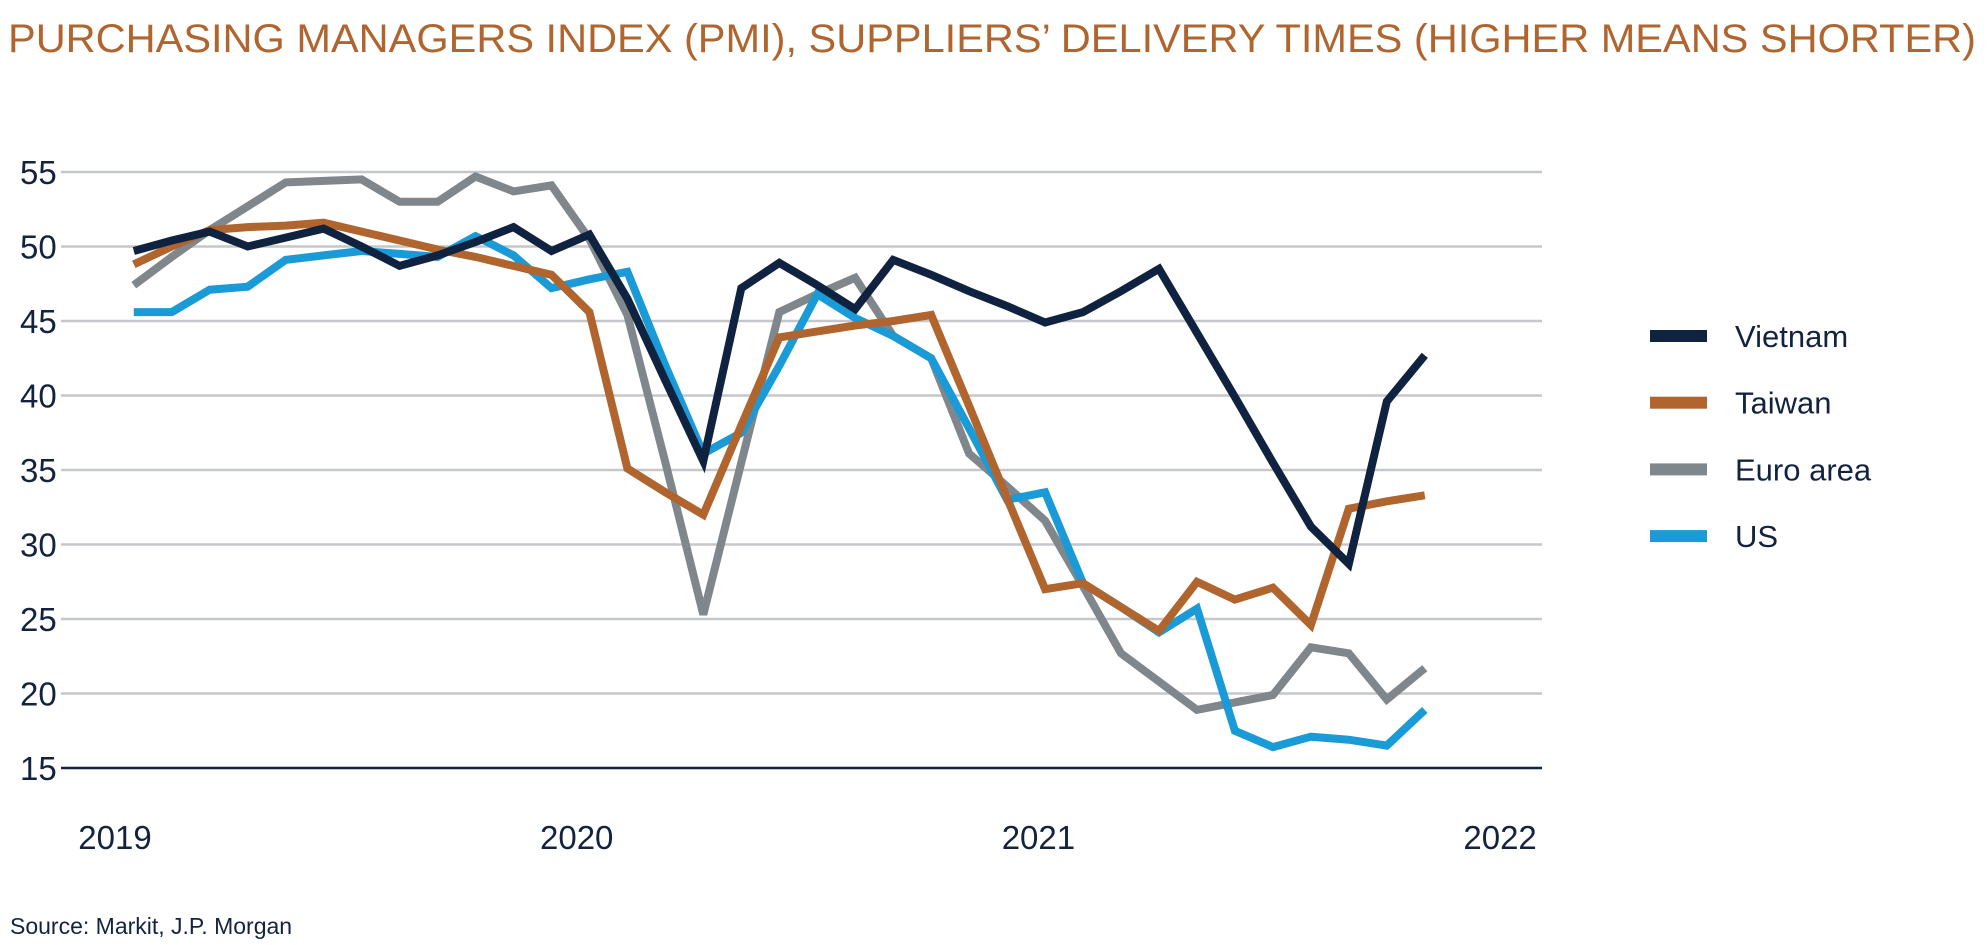 The image size is (1988, 945). I want to click on y-tick-label: 45, so click(38, 321).